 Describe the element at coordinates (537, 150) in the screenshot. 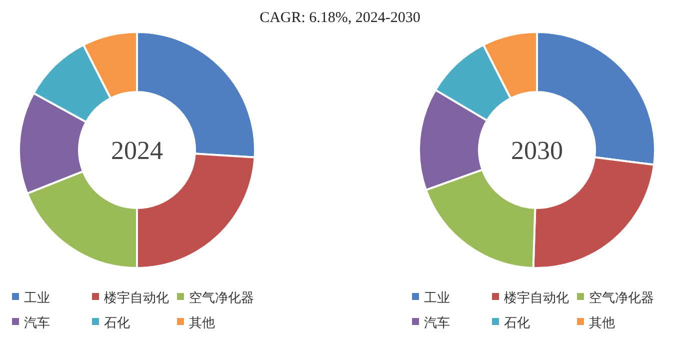

I see `text: 2030` at that location.